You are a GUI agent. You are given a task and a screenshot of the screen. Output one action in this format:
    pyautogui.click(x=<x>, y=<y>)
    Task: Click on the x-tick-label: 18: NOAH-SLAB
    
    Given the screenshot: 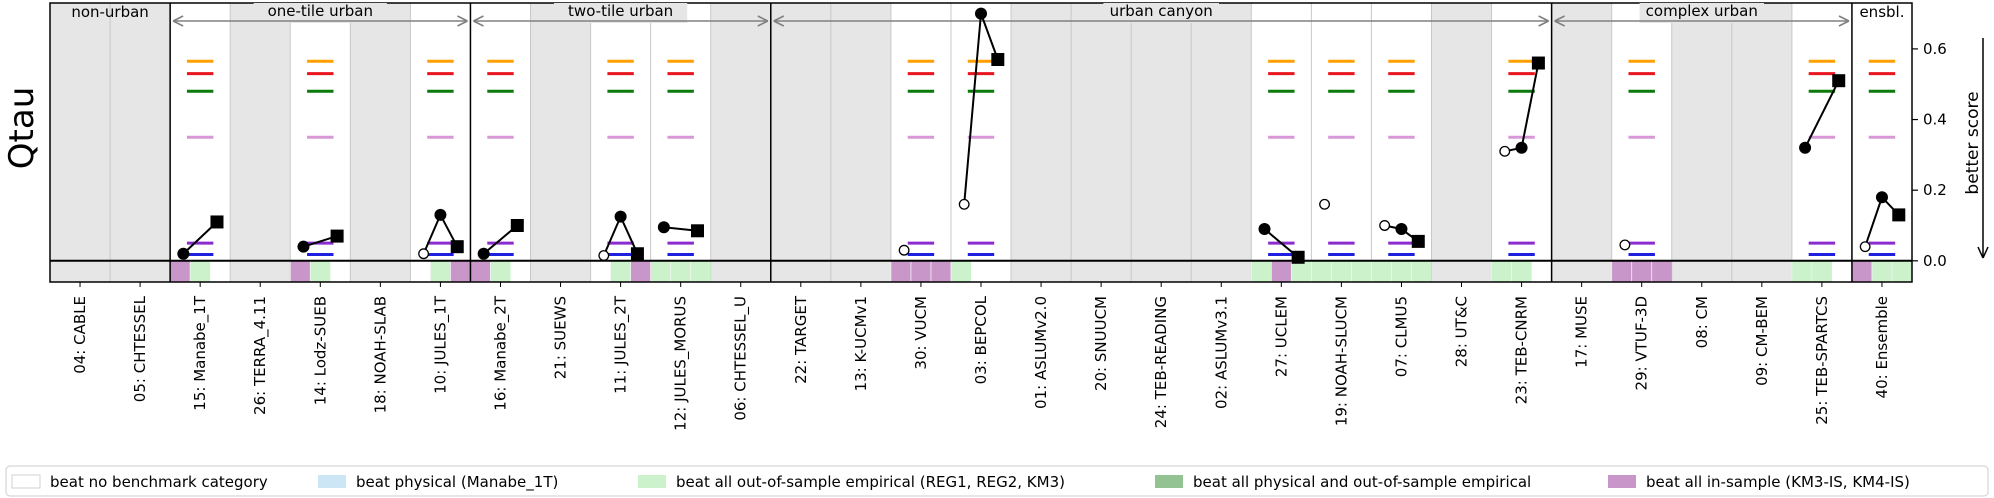 What is the action you would take?
    pyautogui.click(x=380, y=354)
    